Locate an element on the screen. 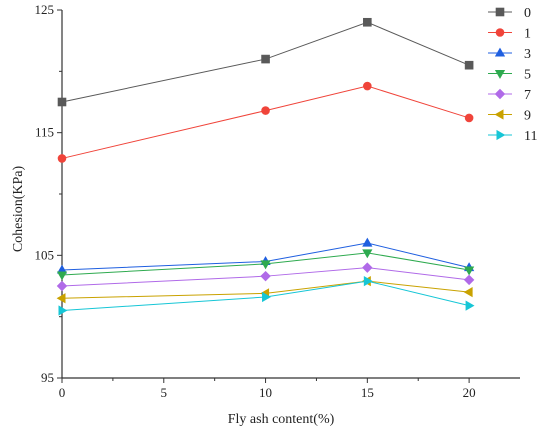  y-axis-label: Cohesion(KPa) is located at coordinates (18, 209).